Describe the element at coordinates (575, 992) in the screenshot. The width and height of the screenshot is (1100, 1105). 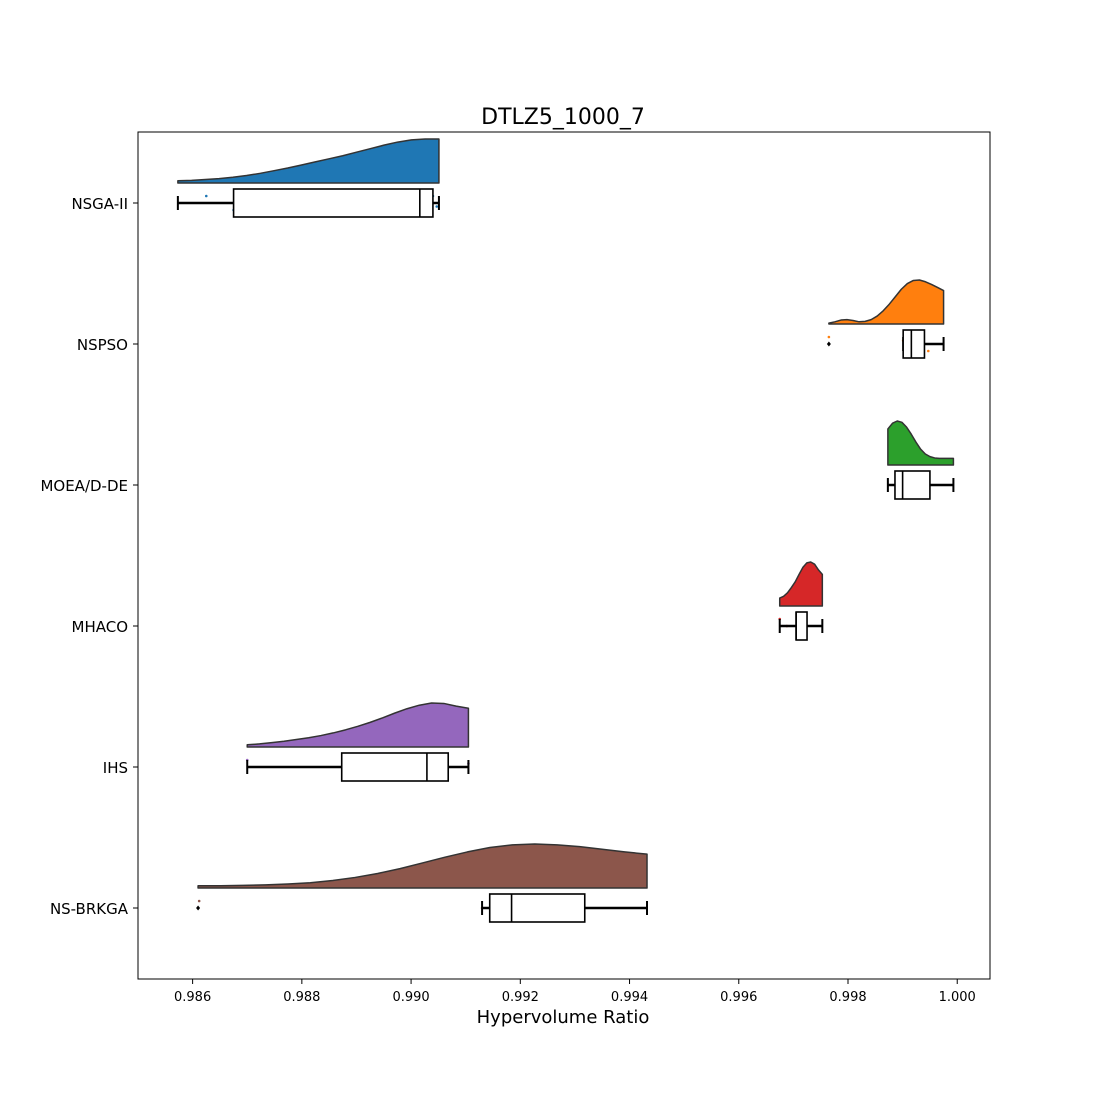
I see `x-axis: 0.986 0.988 0.990 0.992 0.994 0.996 0.998 1.000` at that location.